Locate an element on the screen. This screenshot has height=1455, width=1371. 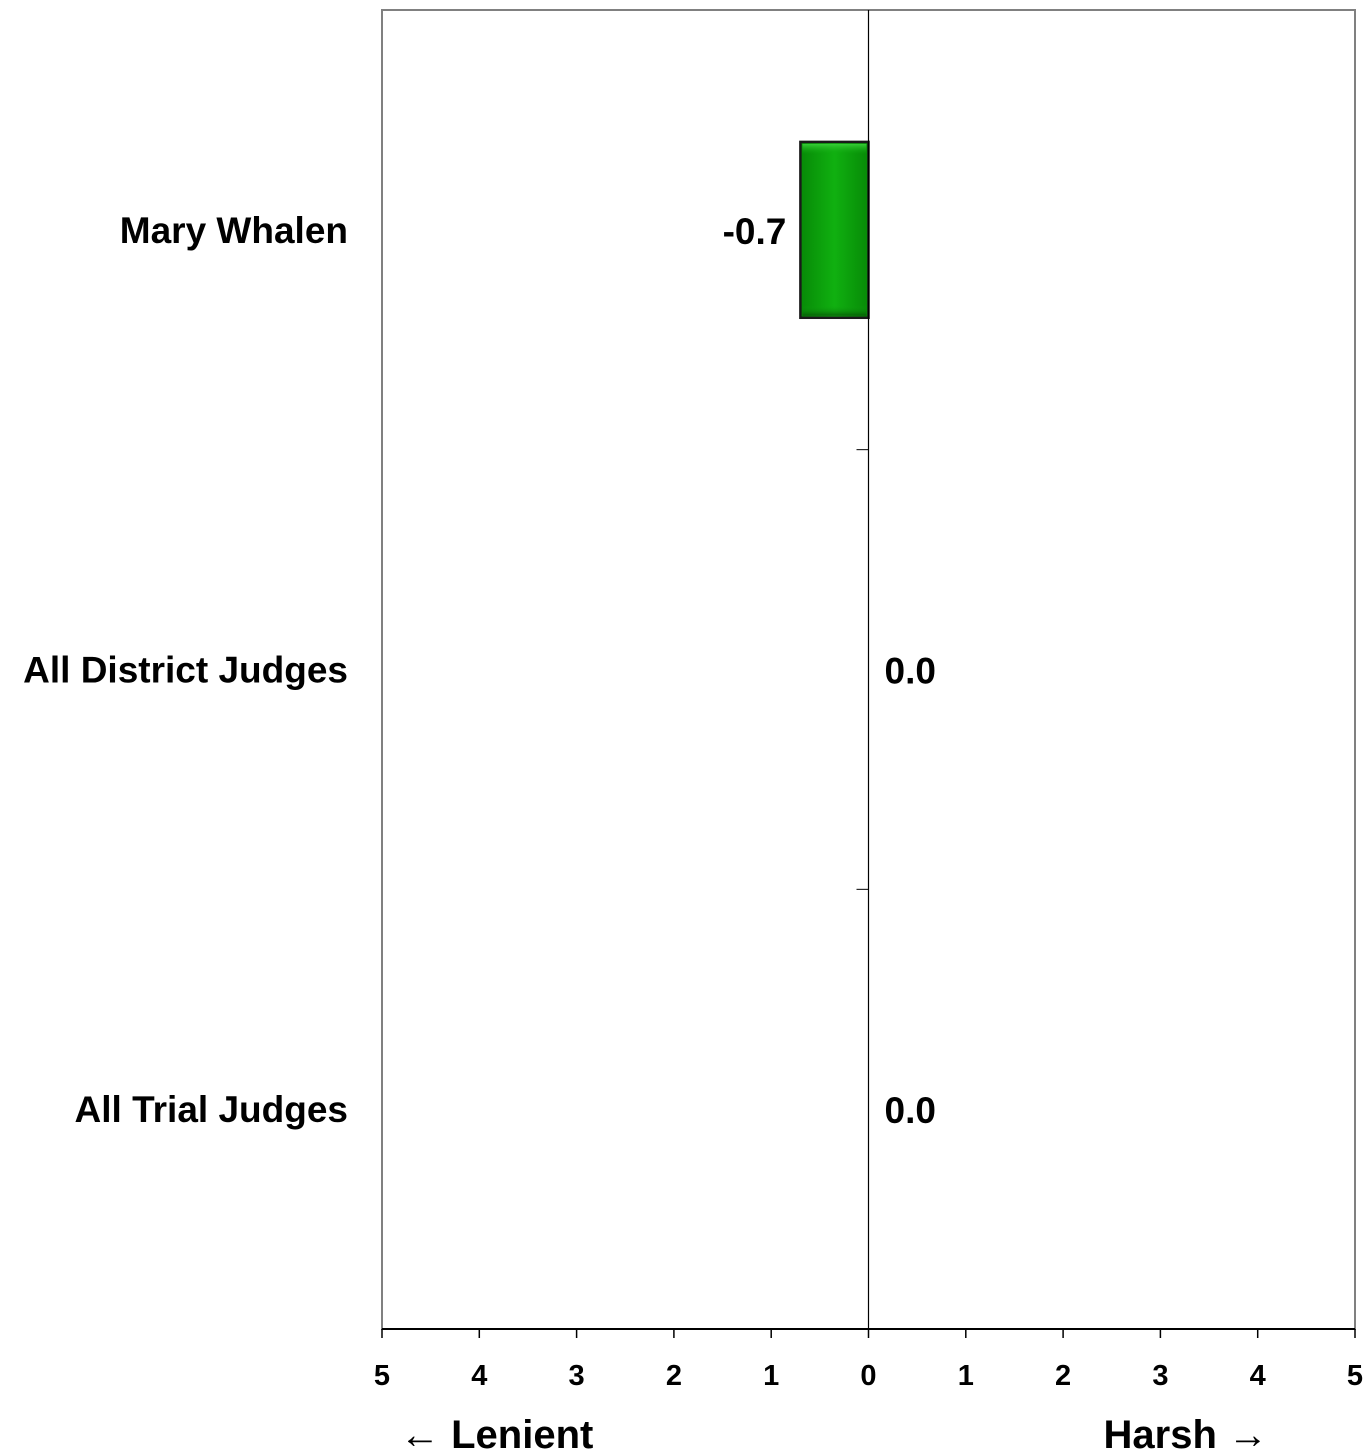
bar-bevel is located at coordinates (834, 229).